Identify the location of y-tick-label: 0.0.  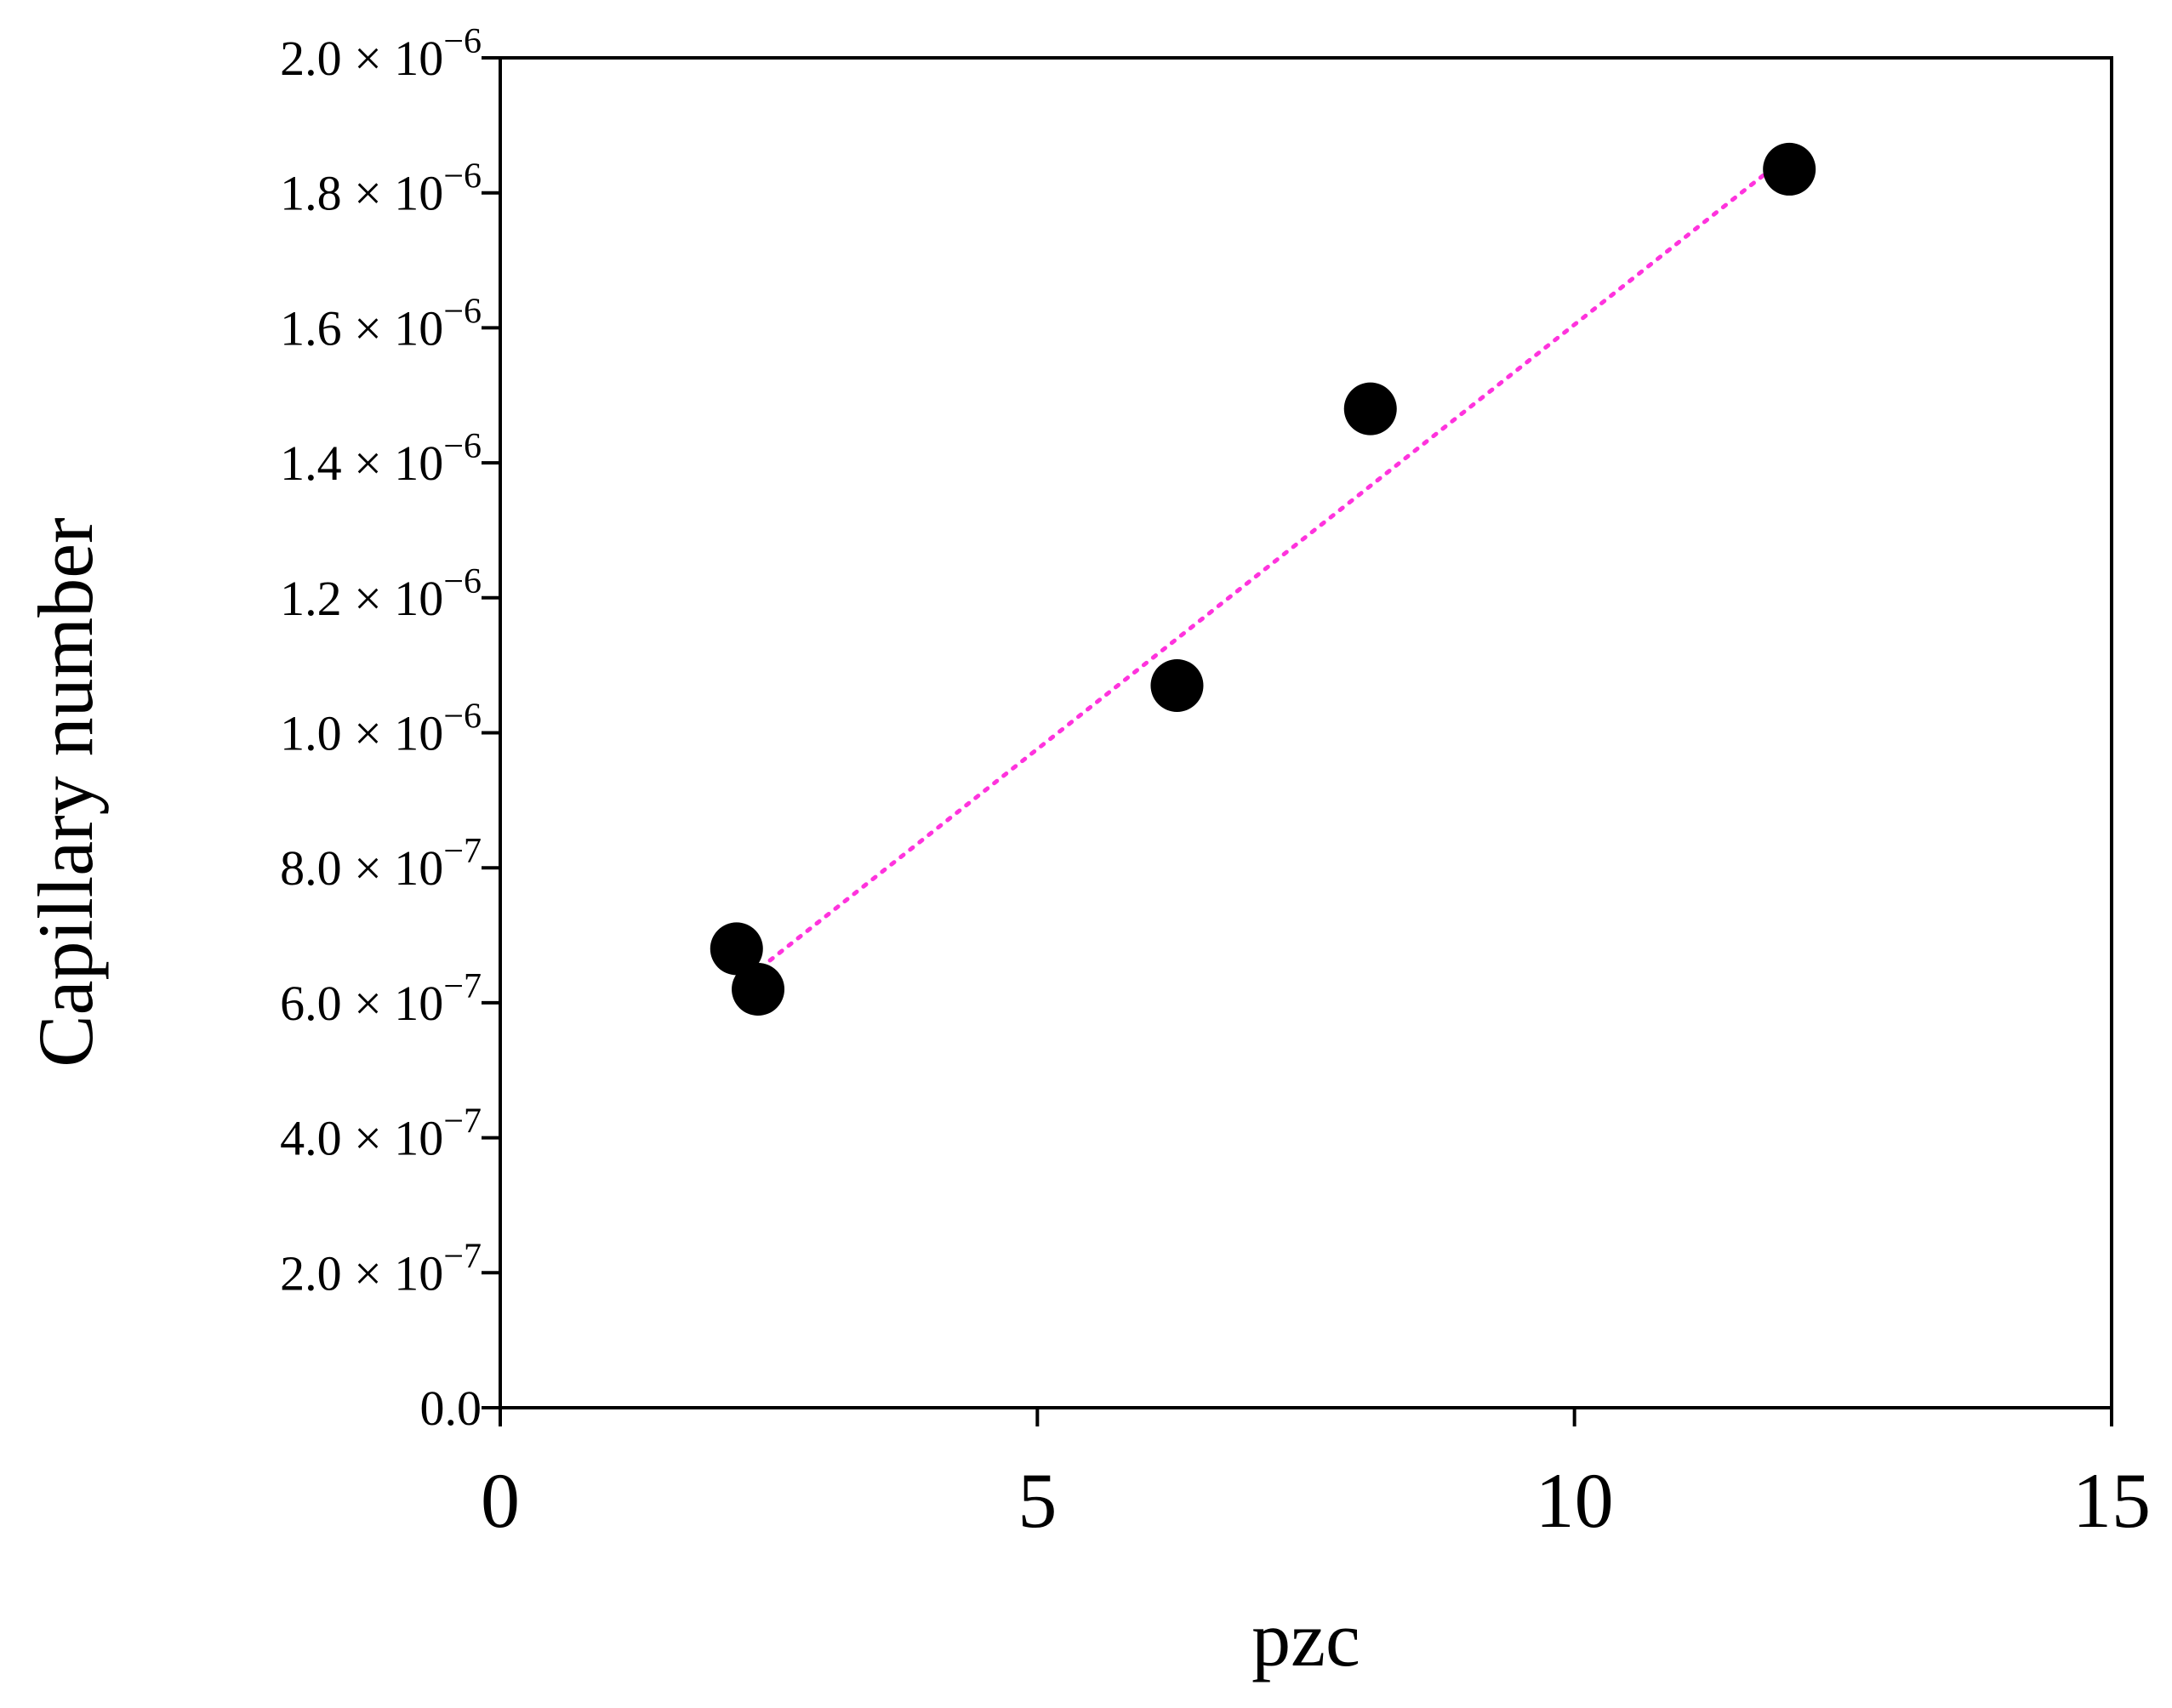
(451, 1408).